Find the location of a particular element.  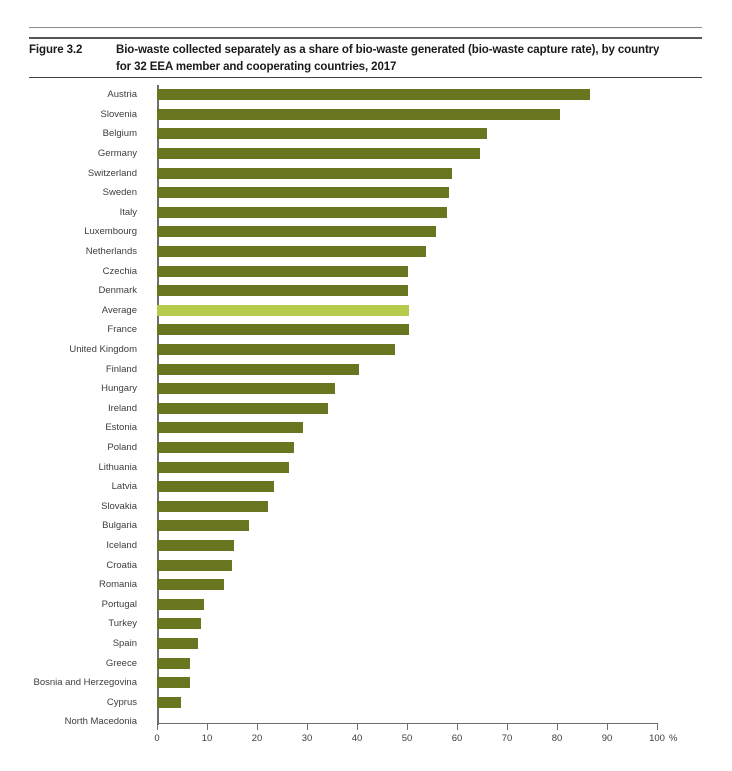

chart-row: Netherlands is located at coordinates (366, 252).